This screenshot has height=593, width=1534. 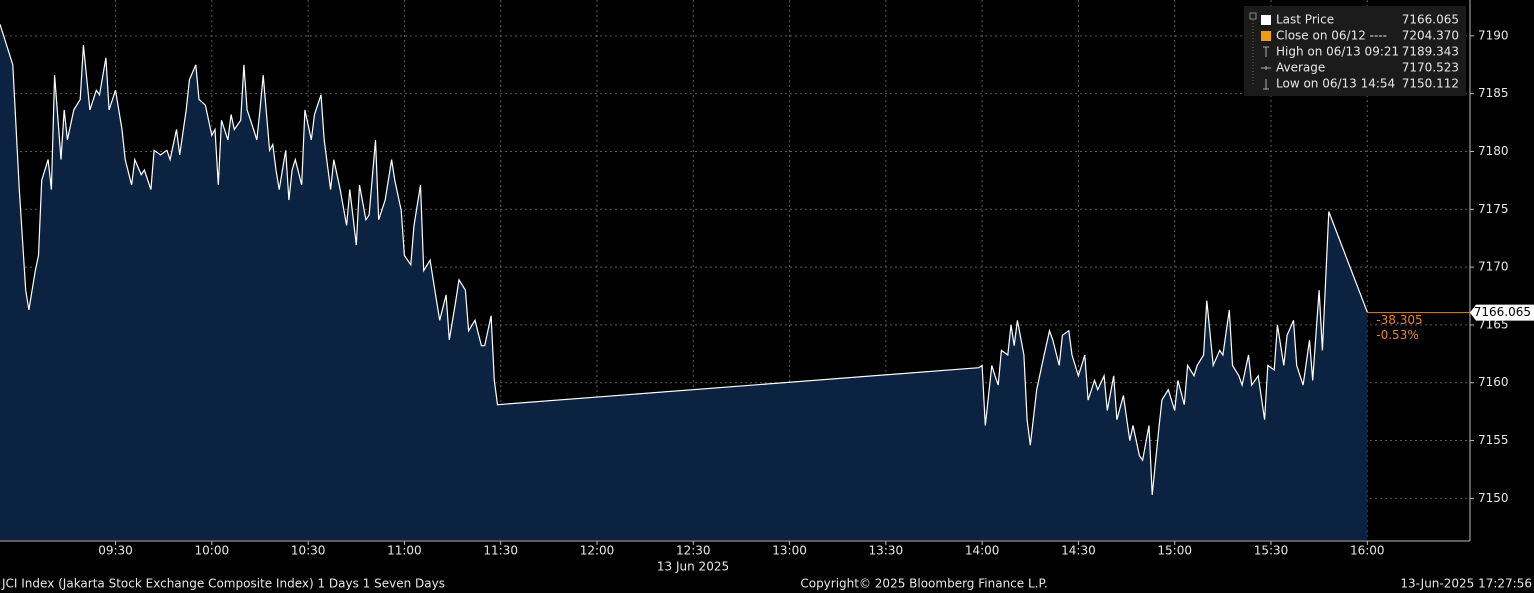 I want to click on legend-value: 7170.523, so click(x=1430, y=68).